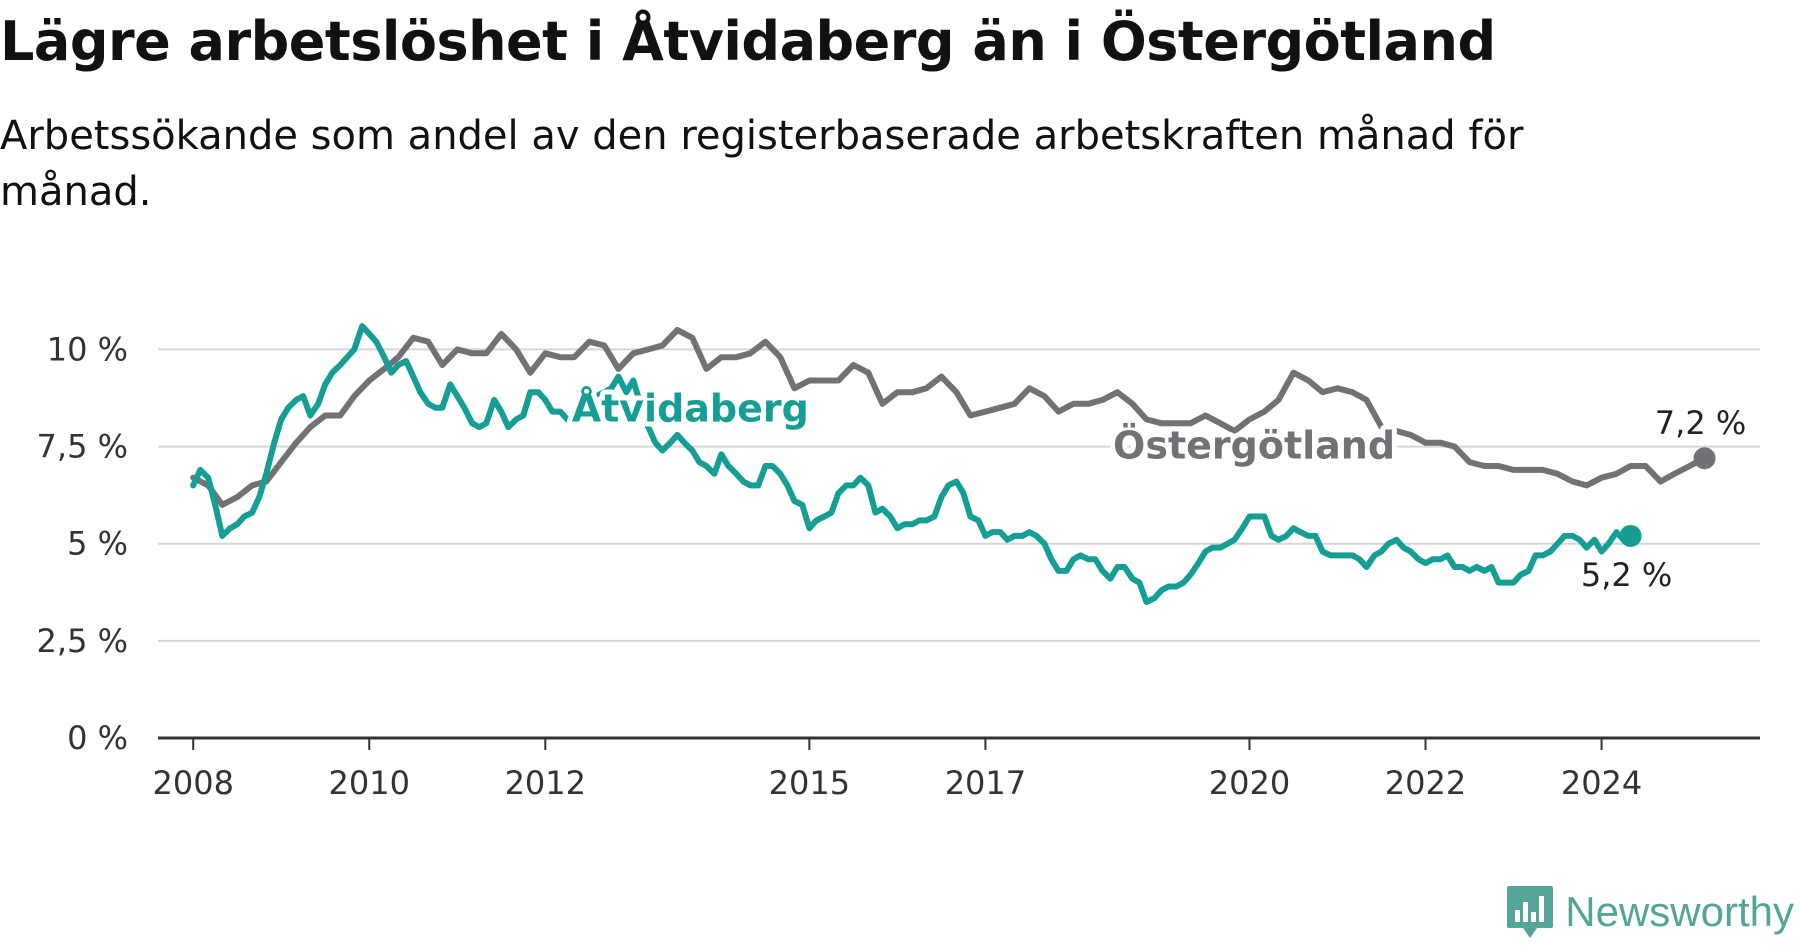 The height and width of the screenshot is (948, 1800). I want to click on x-tick-label: 2017, so click(985, 783).